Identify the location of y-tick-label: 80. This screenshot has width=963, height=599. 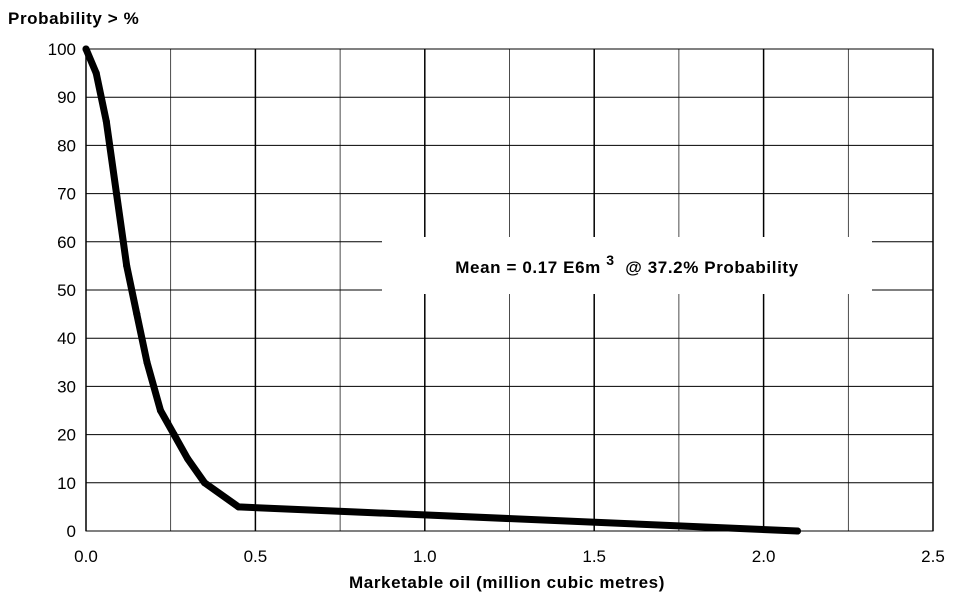
(66, 145).